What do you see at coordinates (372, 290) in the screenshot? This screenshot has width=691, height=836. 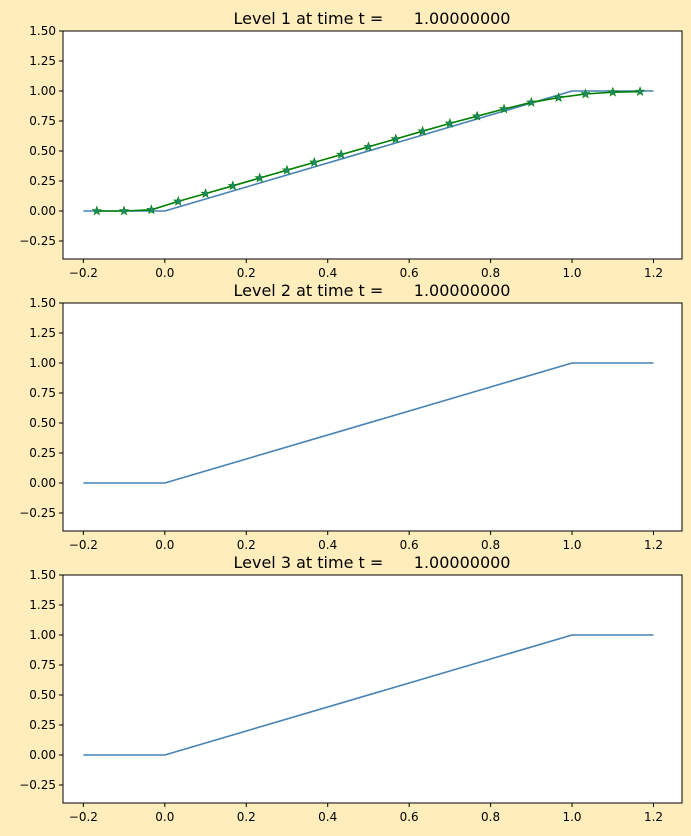 I see `chart-title: Level 2 at time t = 1.00000000` at bounding box center [372, 290].